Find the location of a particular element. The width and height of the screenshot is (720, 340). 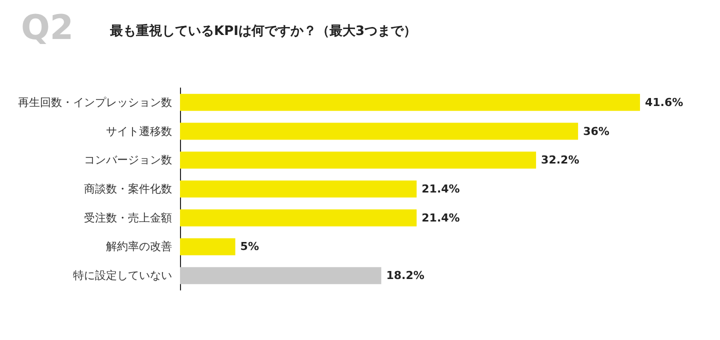

y-tick-label: サイト遷移数 is located at coordinates (139, 131).